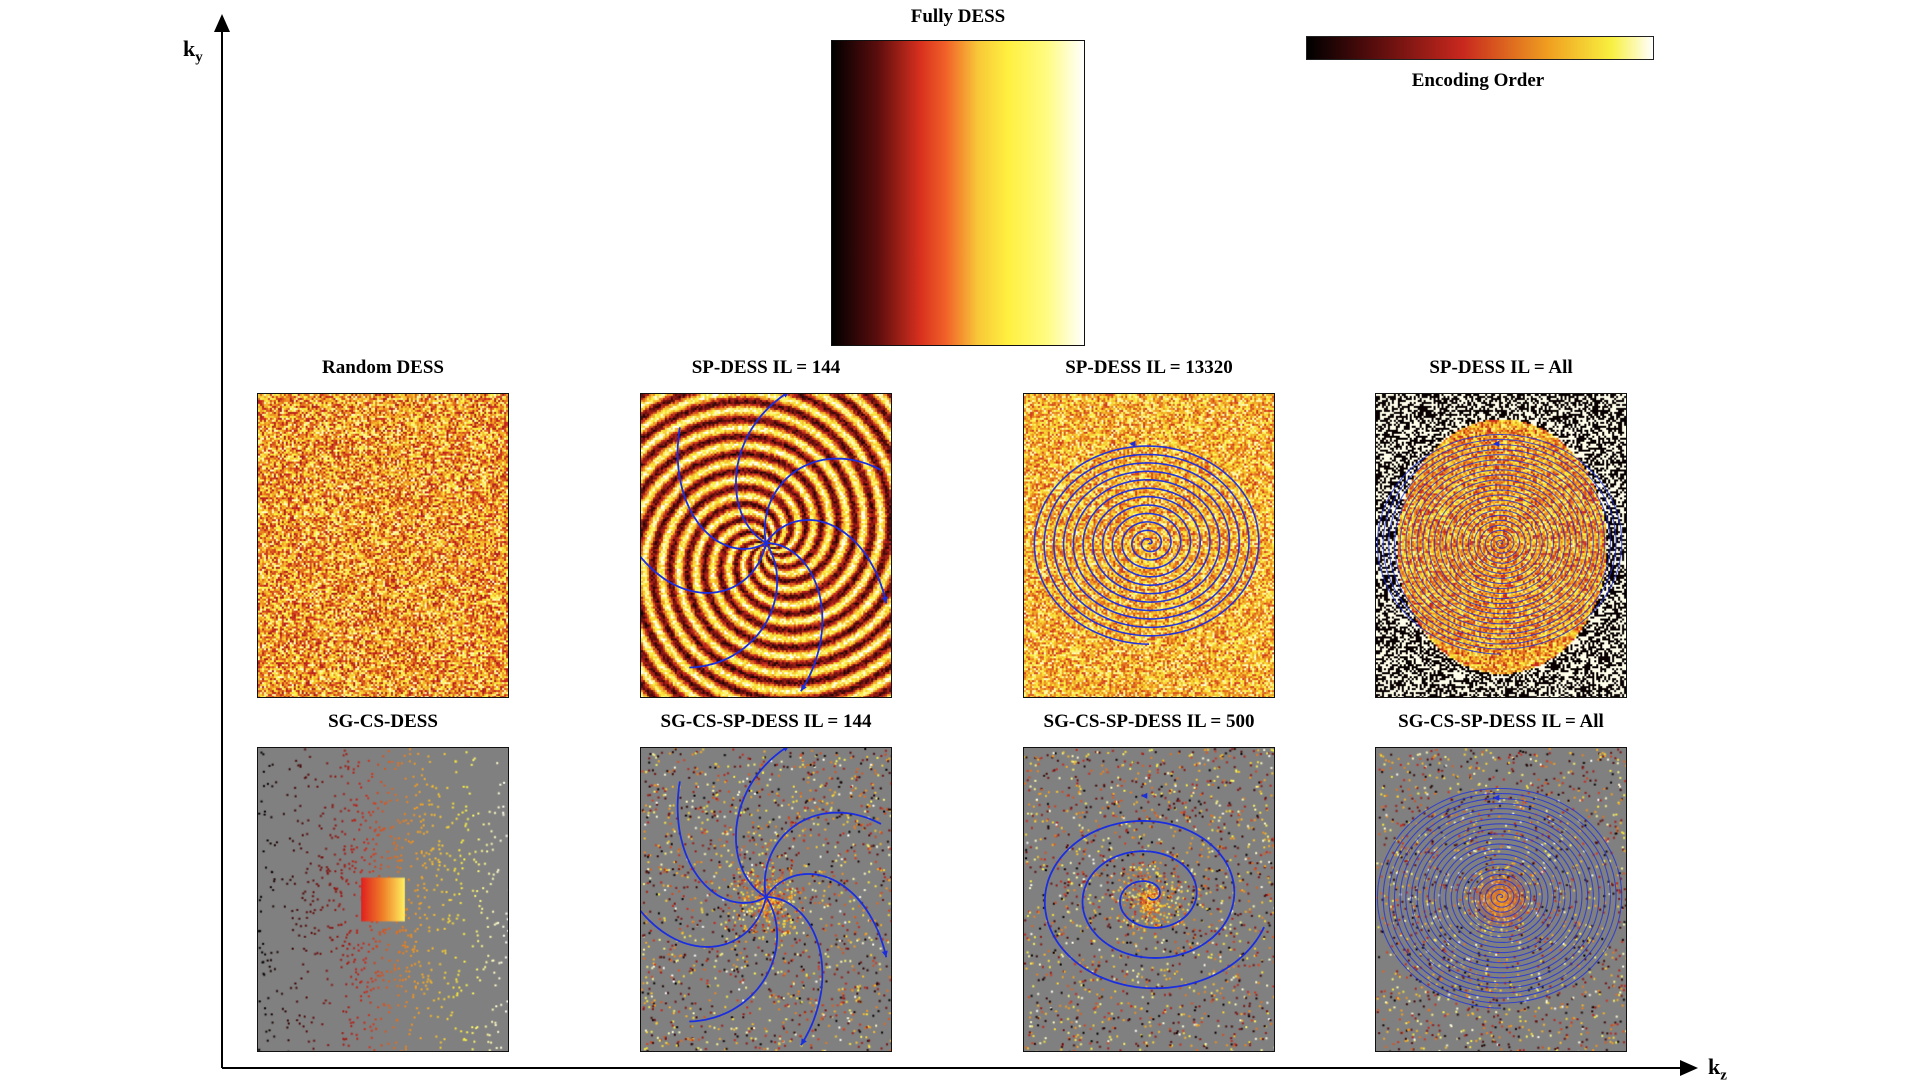 The image size is (1920, 1084). I want to click on ky-axis-label: ky, so click(193, 51).